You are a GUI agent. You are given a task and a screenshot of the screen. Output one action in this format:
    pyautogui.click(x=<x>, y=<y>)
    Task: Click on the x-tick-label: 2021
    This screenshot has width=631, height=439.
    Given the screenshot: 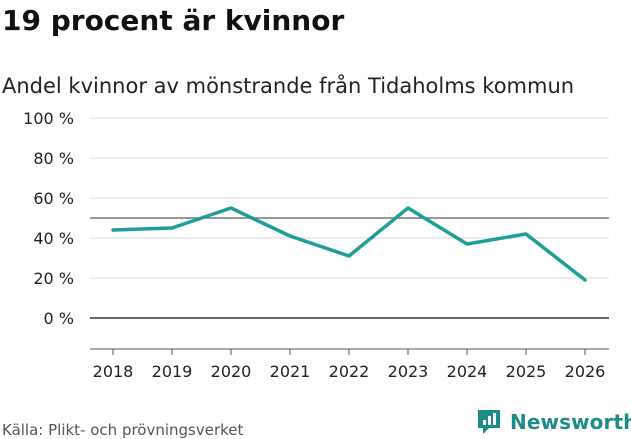 What is the action you would take?
    pyautogui.click(x=290, y=371)
    